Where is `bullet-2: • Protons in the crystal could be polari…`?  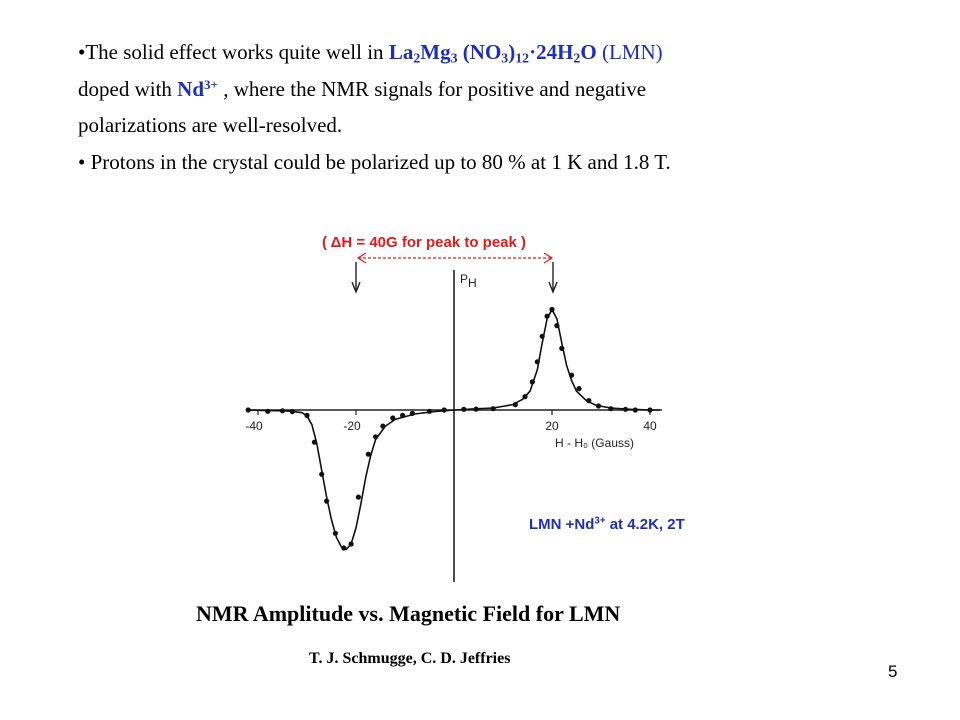
bullet-2: • Protons in the crystal could be polari… is located at coordinates (374, 161).